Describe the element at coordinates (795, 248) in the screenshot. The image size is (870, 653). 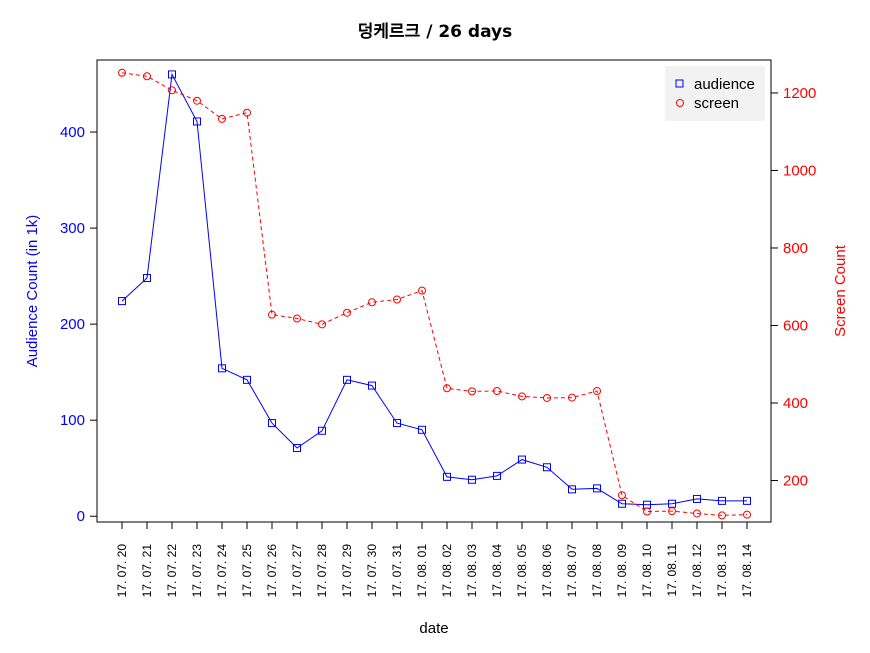
I see `right-tick-label: 800` at that location.